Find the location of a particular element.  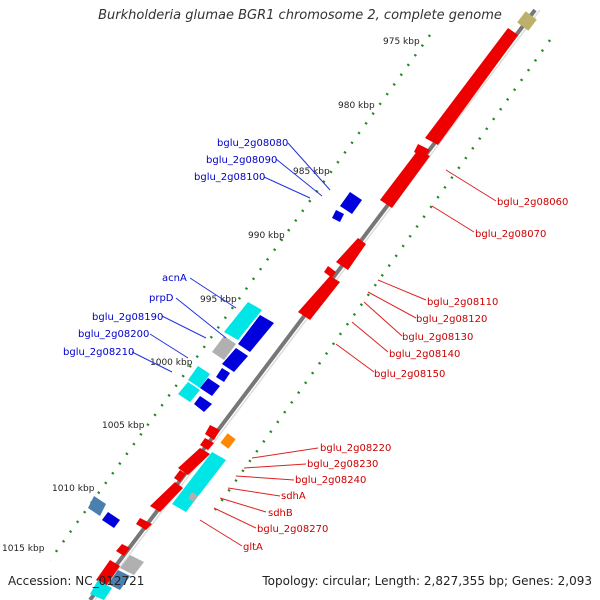

gene-label: bglu_2g08150 is located at coordinates (409, 374).